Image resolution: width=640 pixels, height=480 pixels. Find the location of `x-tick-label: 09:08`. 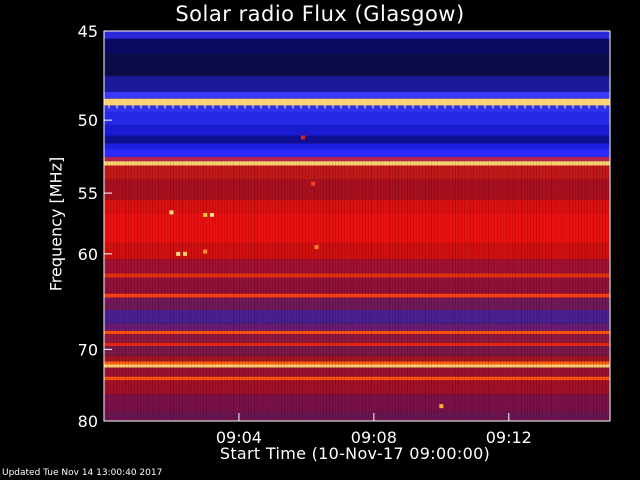

x-tick-label: 09:08 is located at coordinates (374, 437).